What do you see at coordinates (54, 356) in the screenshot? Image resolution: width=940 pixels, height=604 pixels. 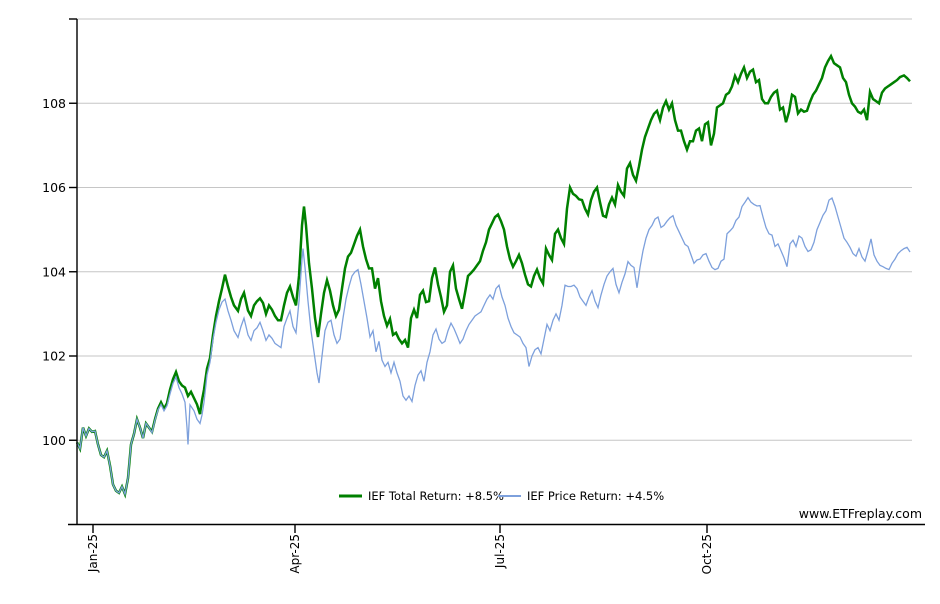 I see `y-tick-label-102: 102` at bounding box center [54, 356].